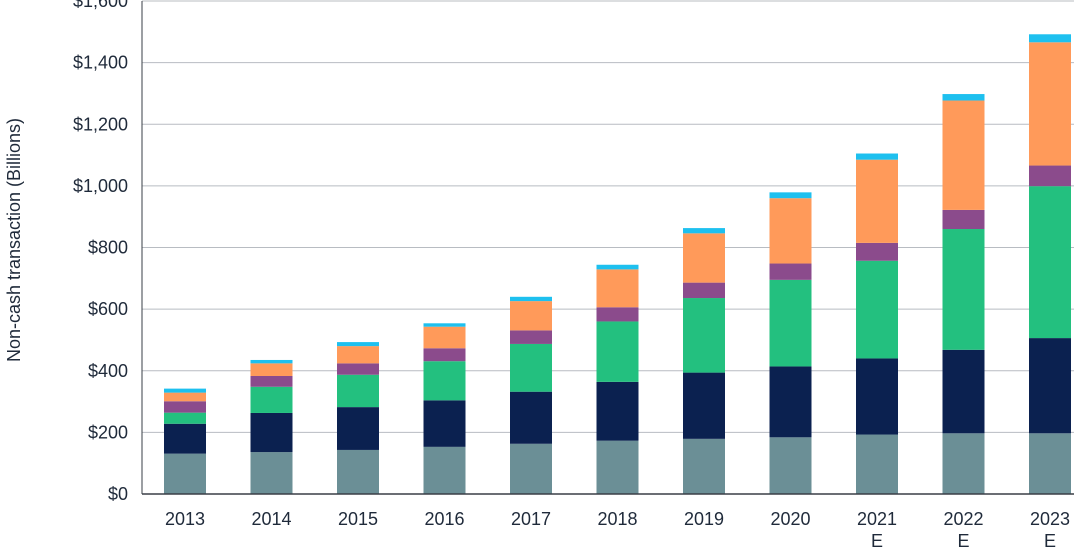 This screenshot has height=554, width=1092. What do you see at coordinates (108, 432) in the screenshot?
I see `y-tick-label: $200` at bounding box center [108, 432].